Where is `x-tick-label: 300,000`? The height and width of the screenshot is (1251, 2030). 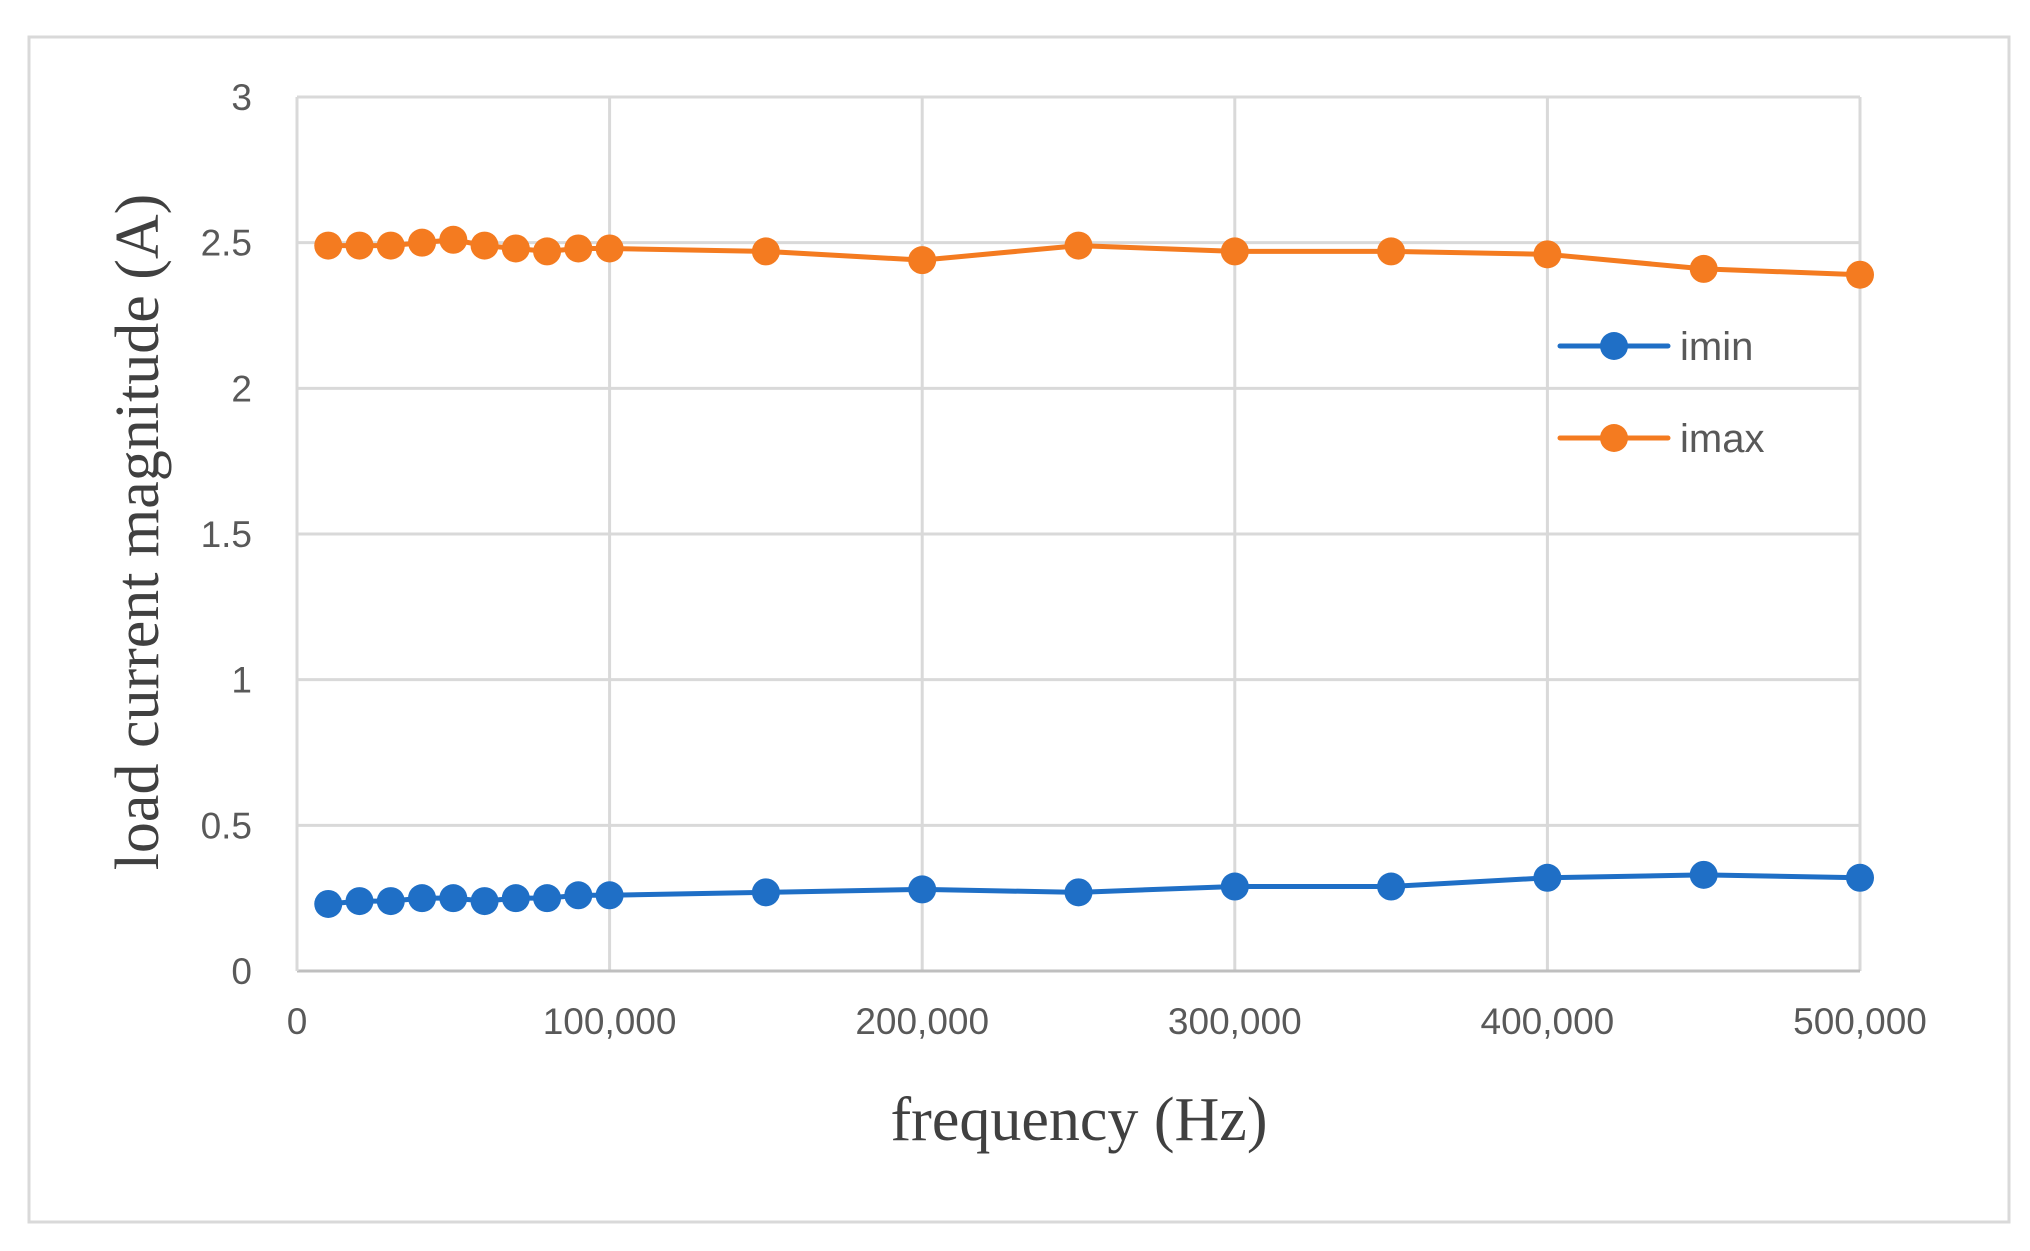 x-tick-label: 300,000 is located at coordinates (1235, 1021).